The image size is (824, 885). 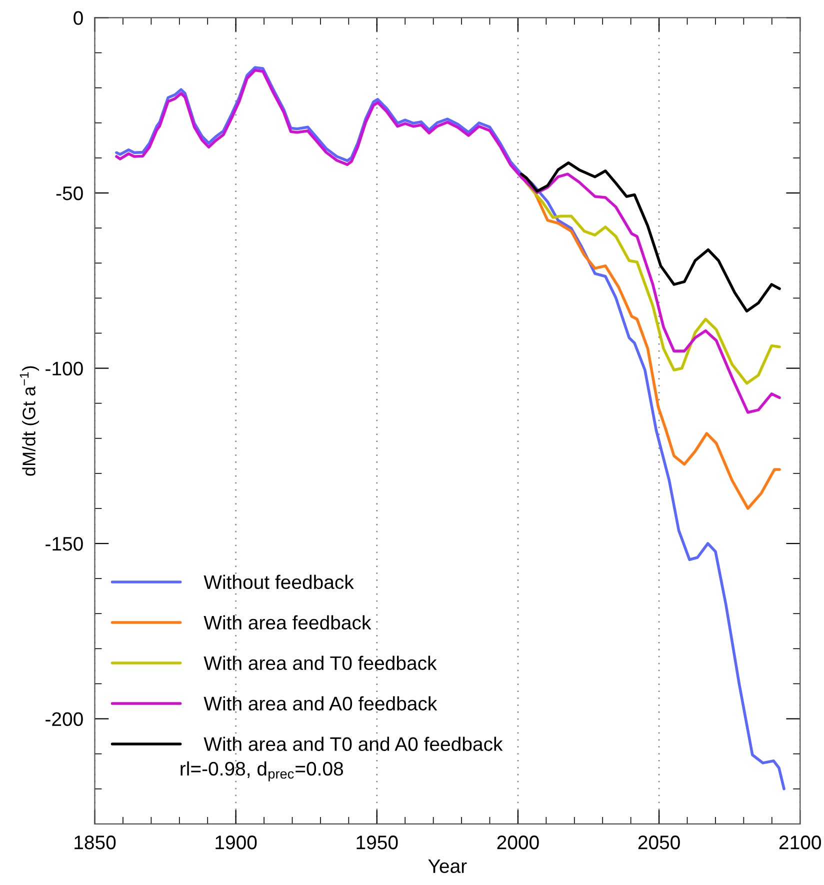 I want to click on x-tick-label: 1900, so click(x=236, y=843).